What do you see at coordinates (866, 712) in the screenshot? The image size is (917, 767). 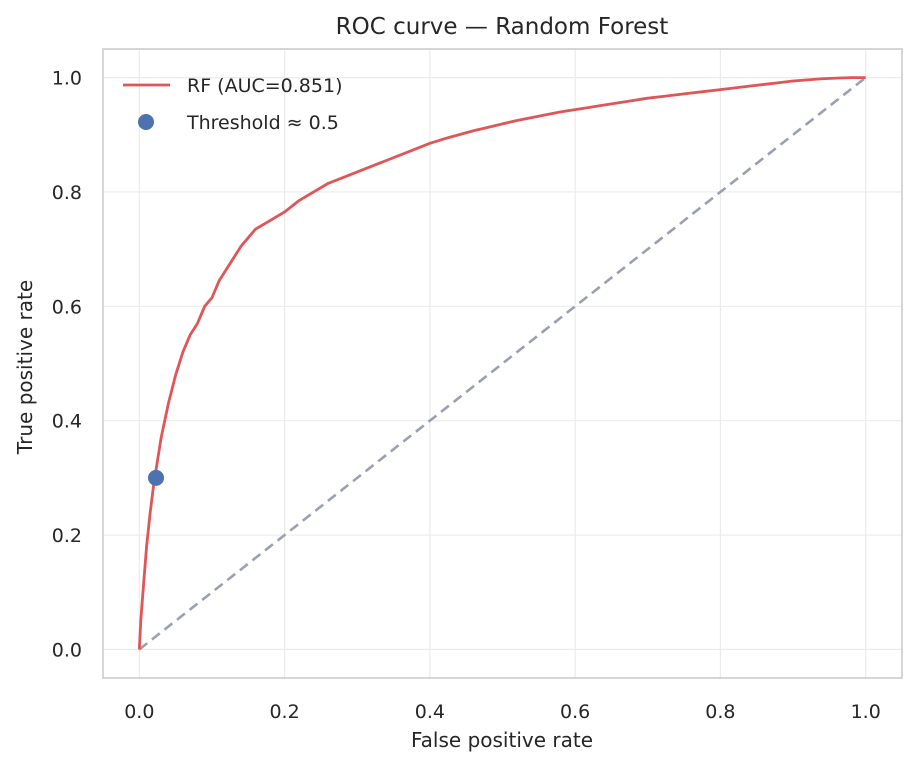 I see `x-tick-label: 1.0` at bounding box center [866, 712].